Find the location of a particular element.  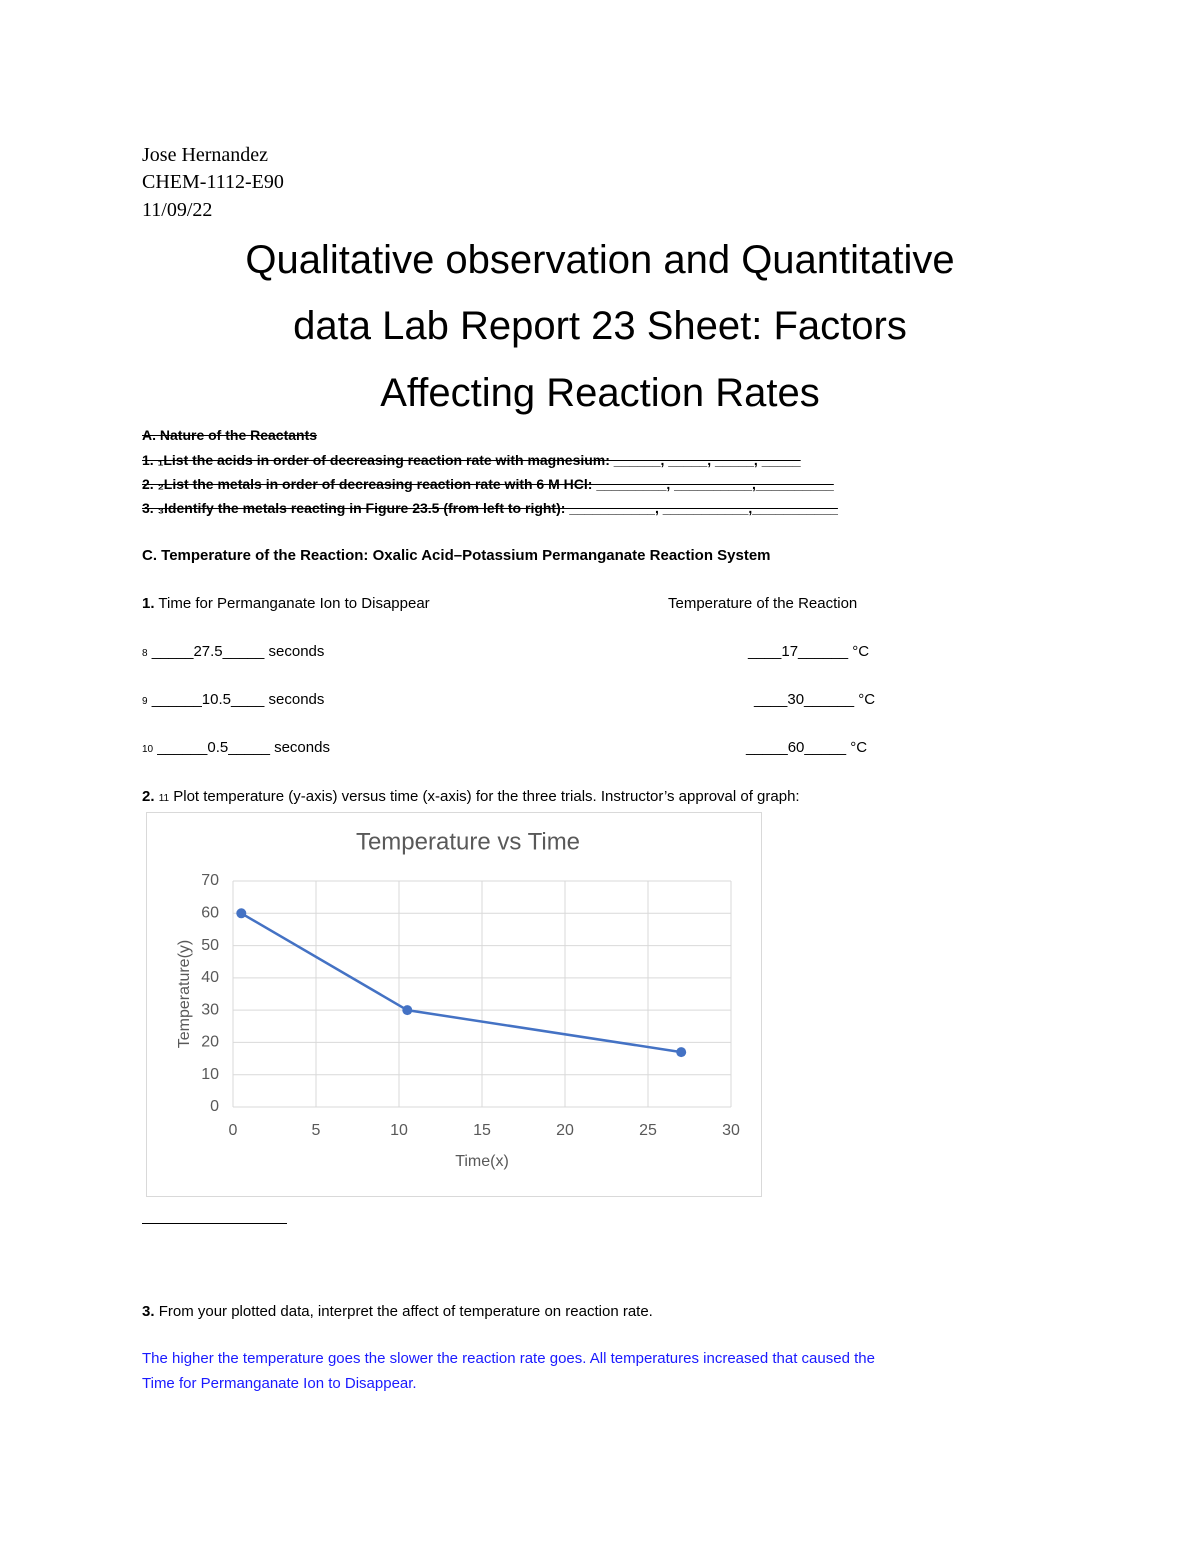

x-tick-label: 5 is located at coordinates (316, 1130).